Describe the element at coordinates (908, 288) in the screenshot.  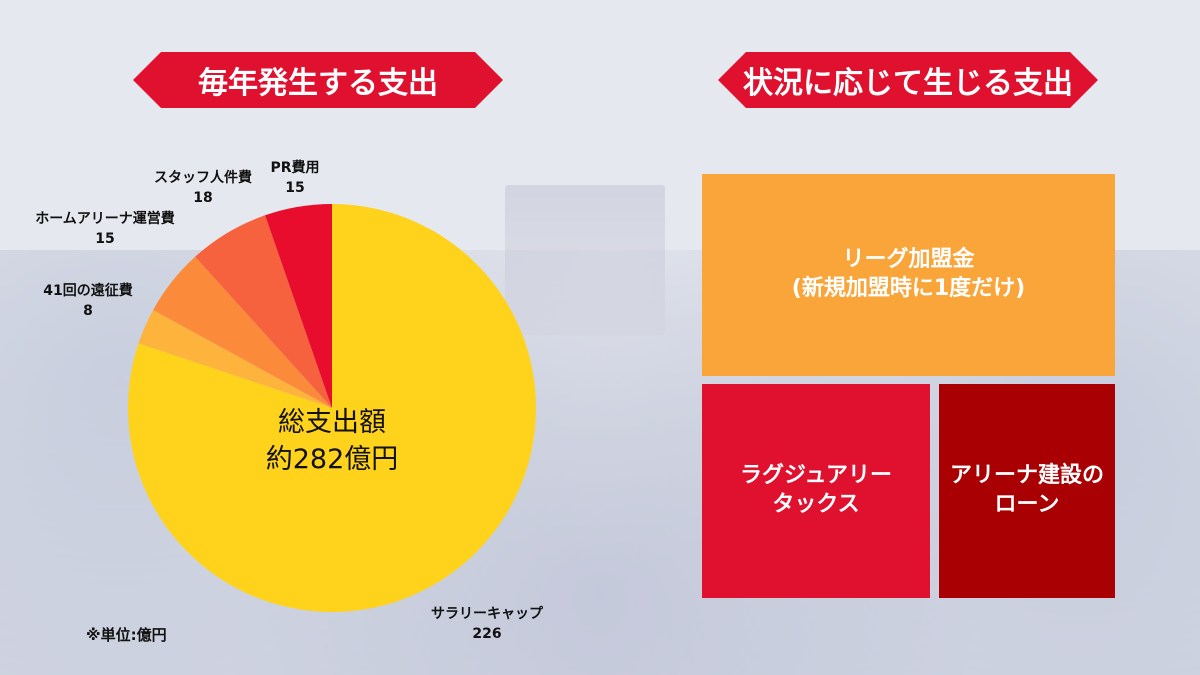
I see `league-fee-line2: (新規加盟時に1度だけ)` at that location.